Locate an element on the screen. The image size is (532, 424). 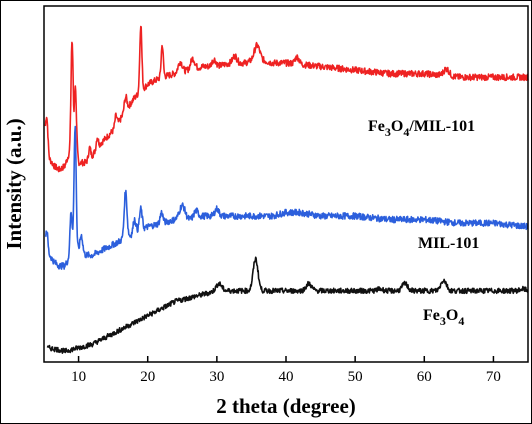
series-label: Fe3O4/MIL-101 is located at coordinates (421, 128).